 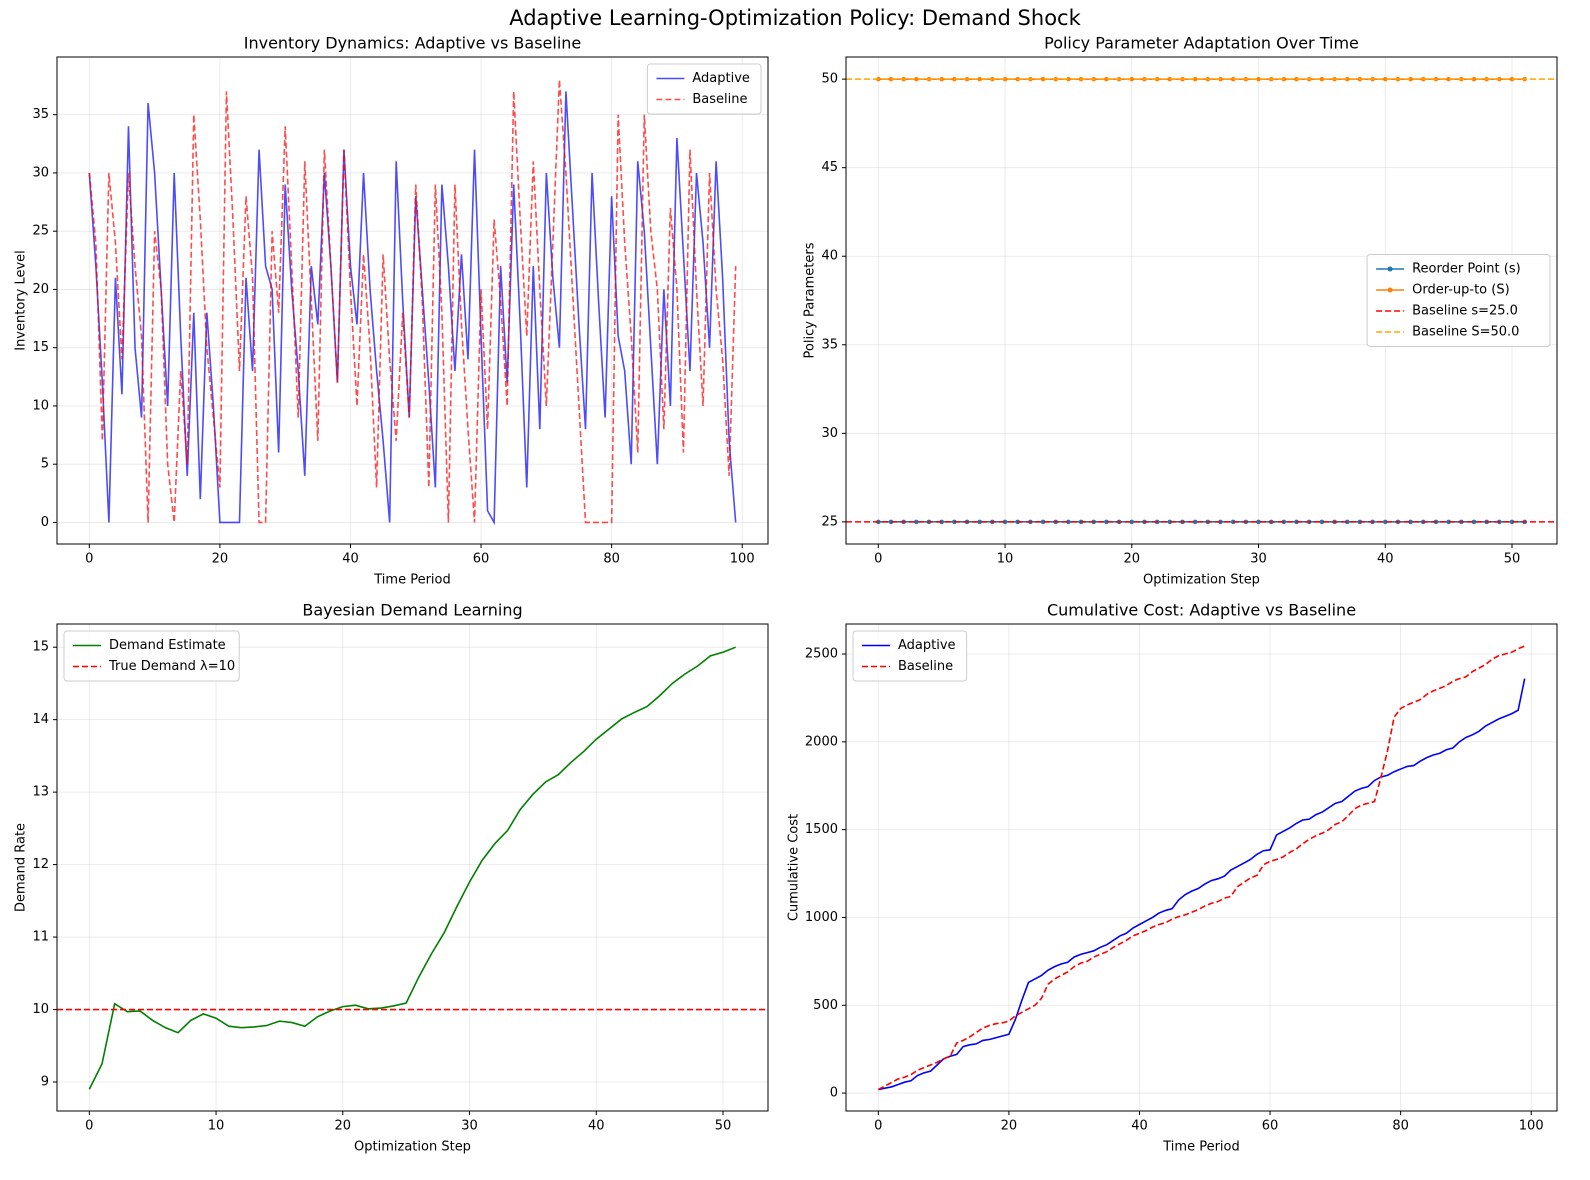 What do you see at coordinates (151, 656) in the screenshot?
I see `legend: Demand Estimate True Demand λ=10` at bounding box center [151, 656].